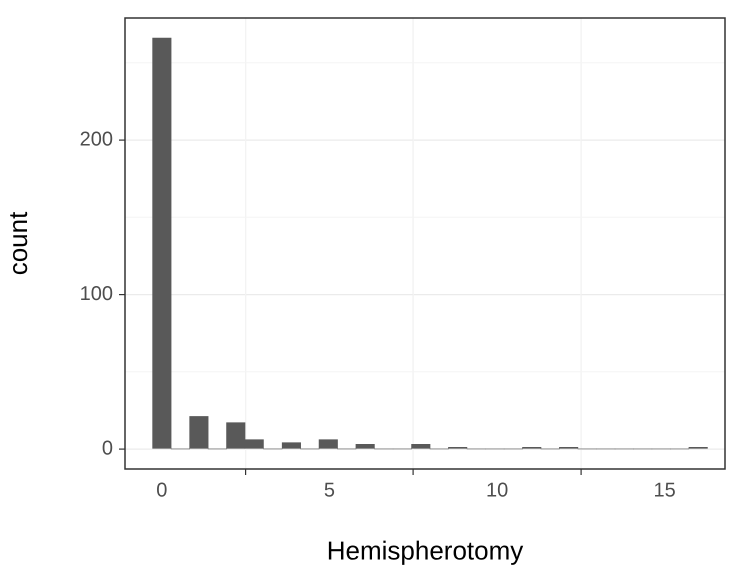 The width and height of the screenshot is (741, 572). Describe the element at coordinates (17, 243) in the screenshot. I see `y-axis-title: count` at that location.